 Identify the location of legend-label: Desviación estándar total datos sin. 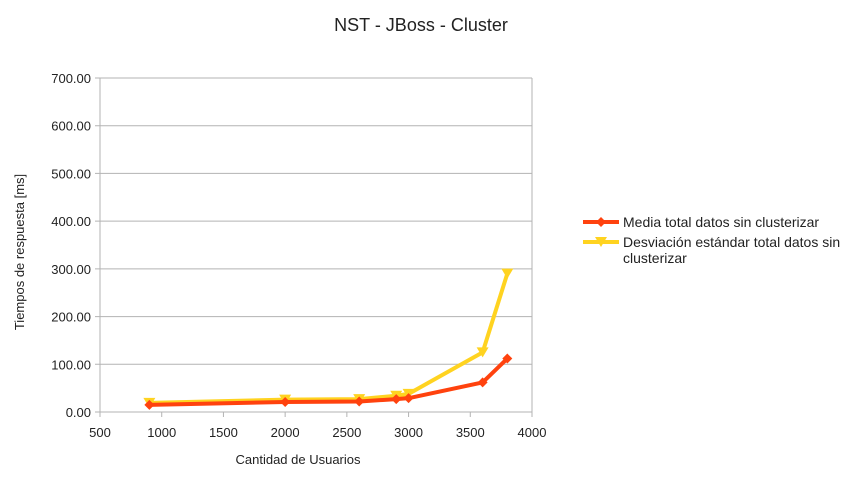
(731, 242).